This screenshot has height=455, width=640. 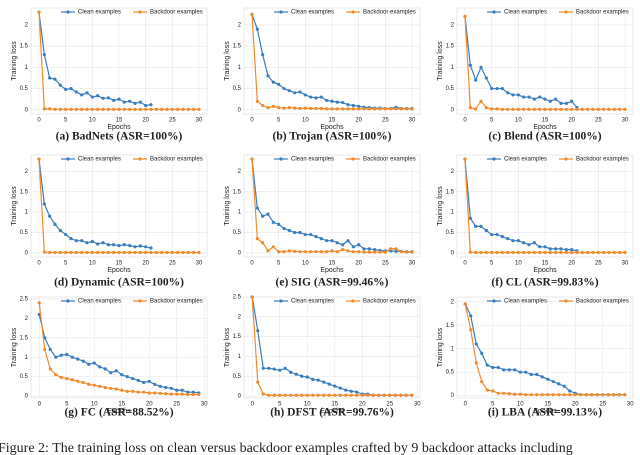 I want to click on y-tick-label: 1.5, so click(x=237, y=192).